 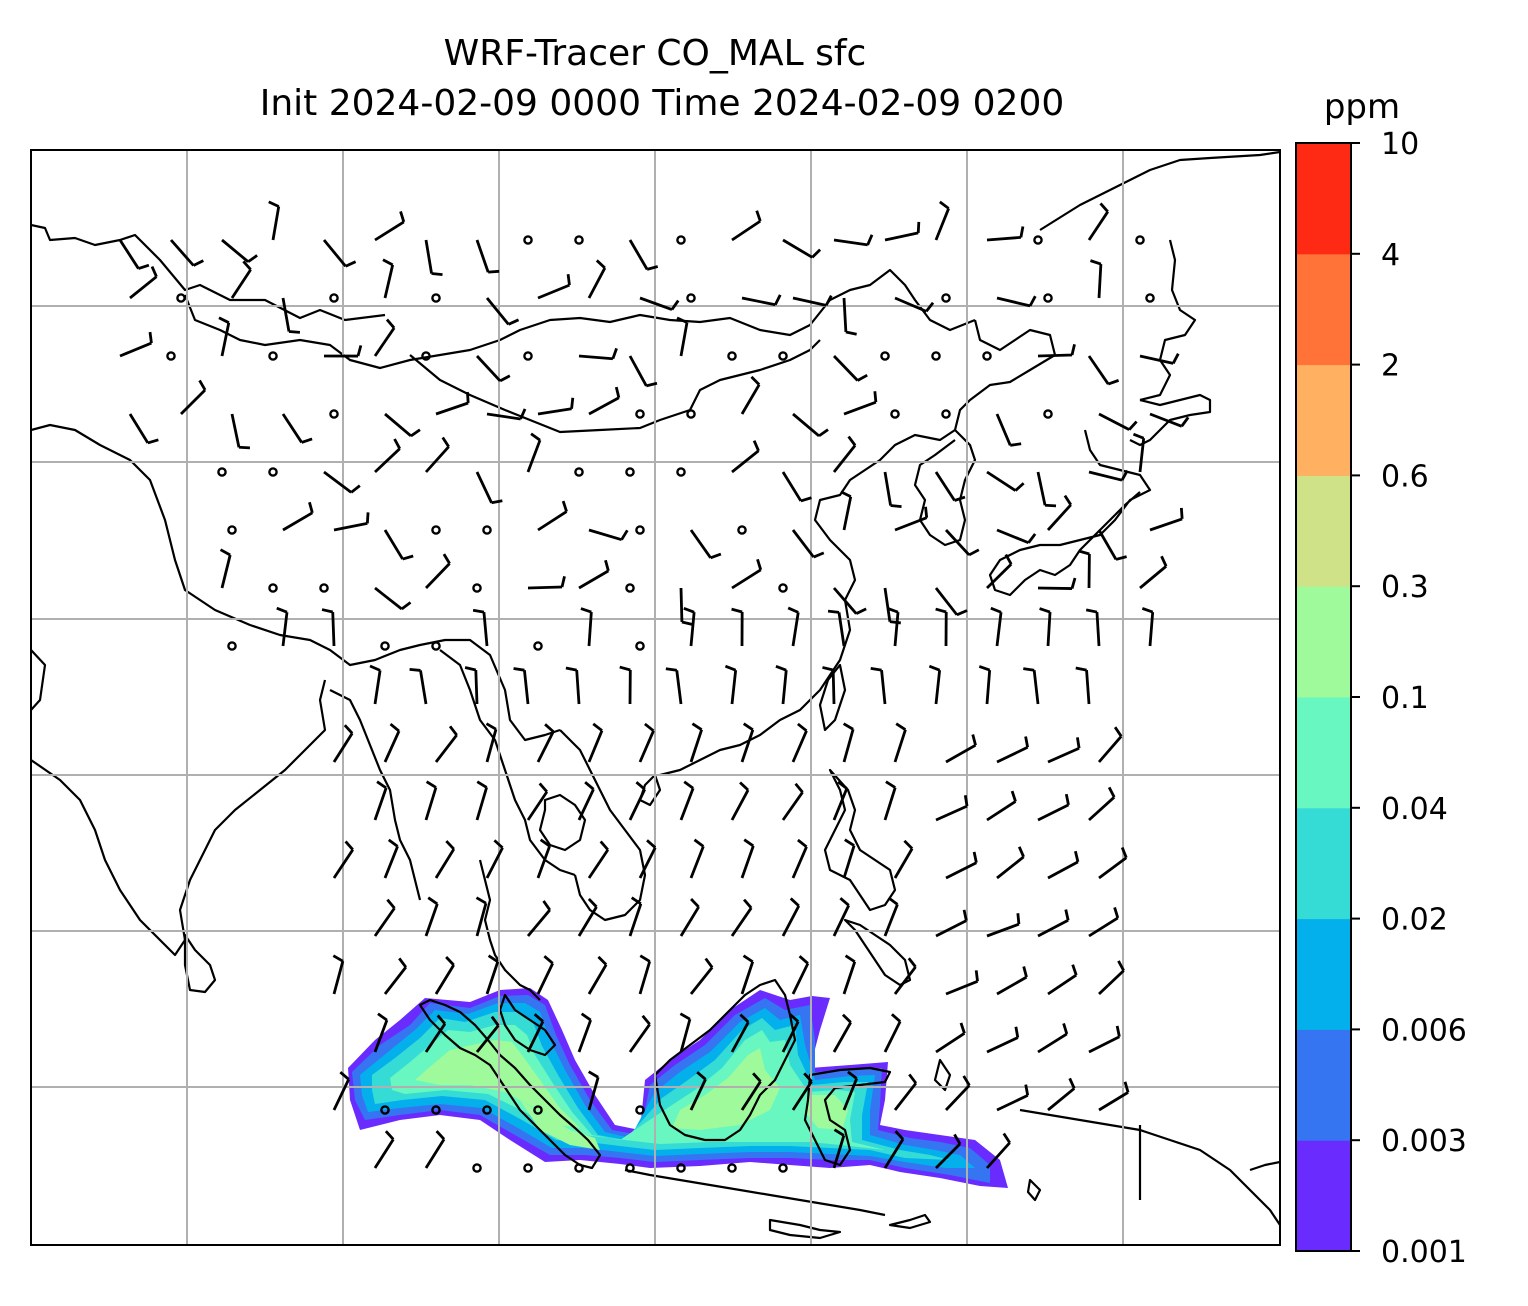 I want to click on plume-contour, so click(x=655, y=1090).